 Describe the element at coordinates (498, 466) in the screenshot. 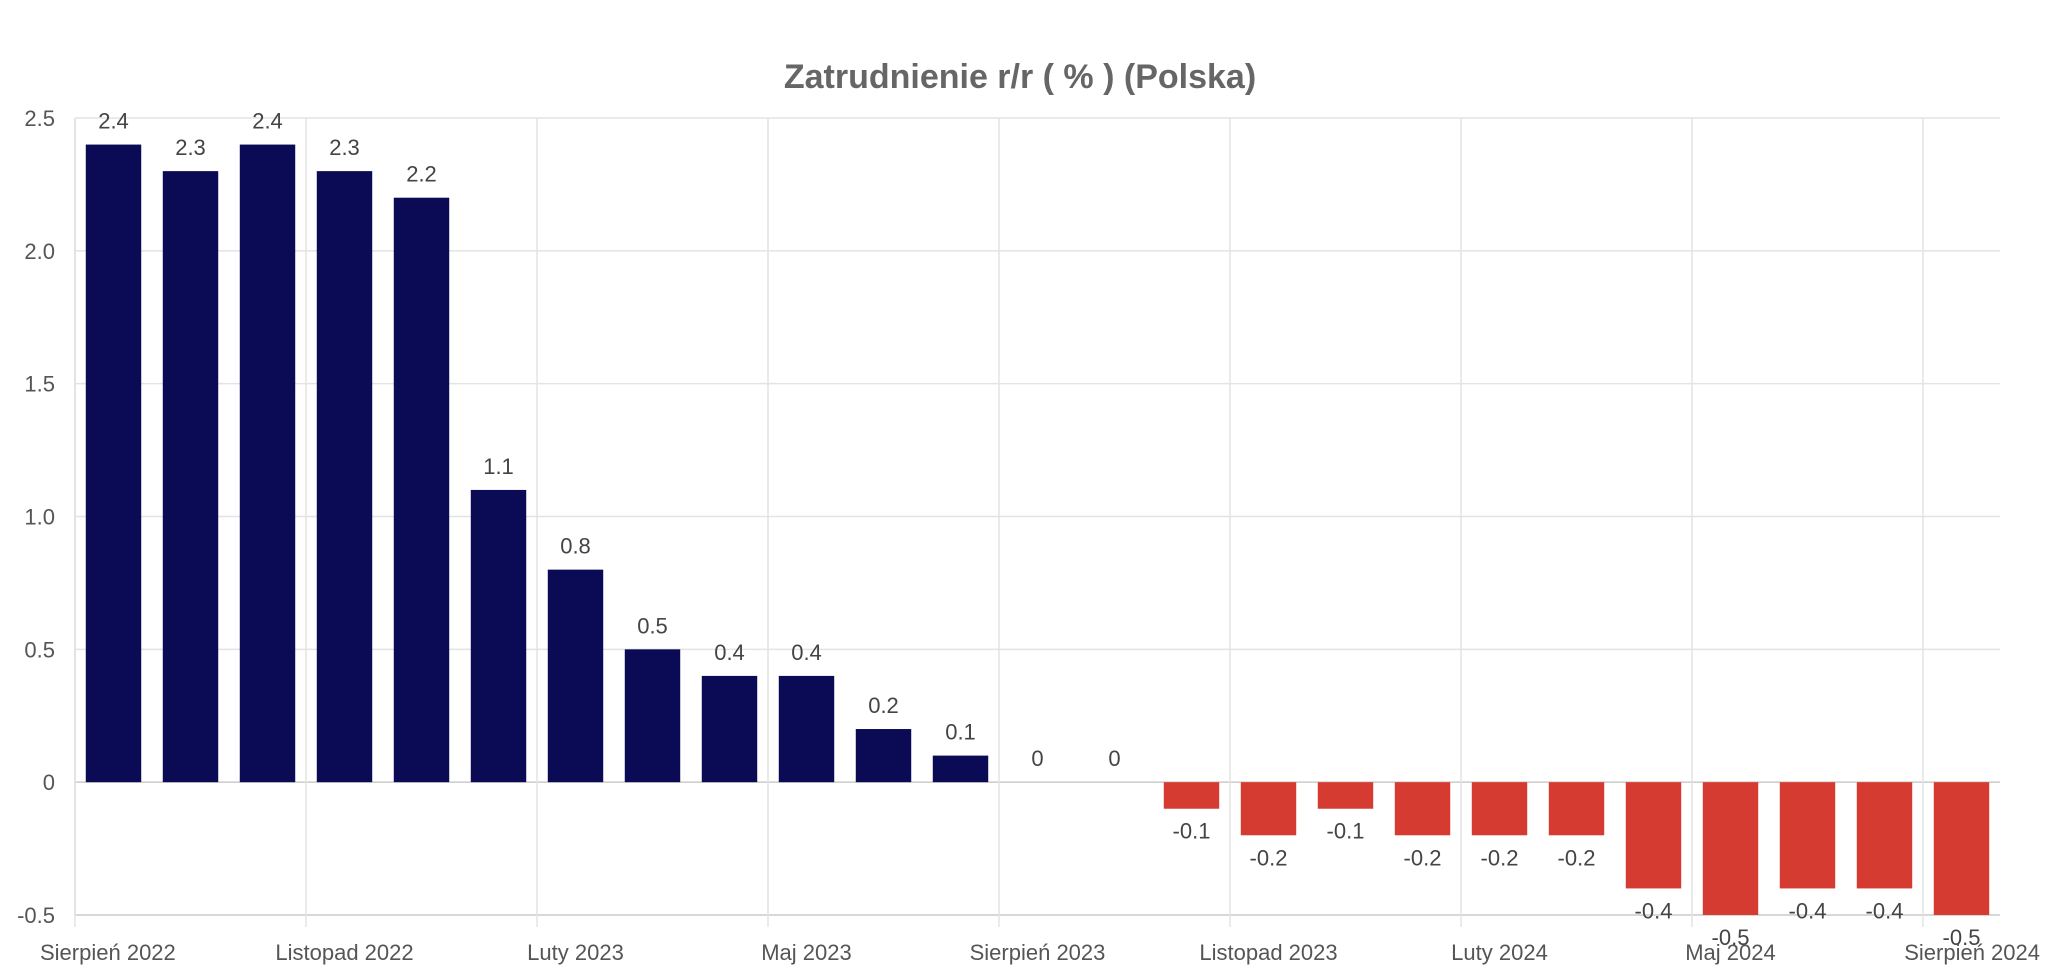

I see `bar-data-label: 1.1` at that location.